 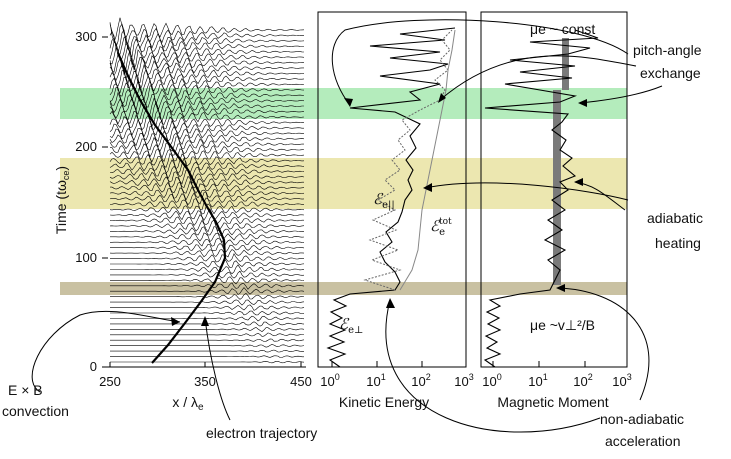 I want to click on e-perp-trace, so click(x=391, y=197).